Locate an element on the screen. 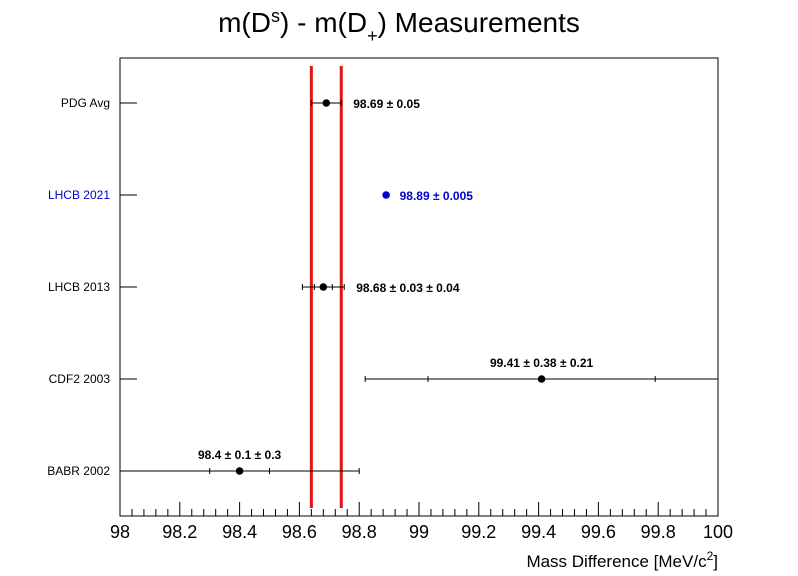 Image resolution: width=798 pixels, height=576 pixels. value-annotation: 98.89 ± 0.005 is located at coordinates (437, 196).